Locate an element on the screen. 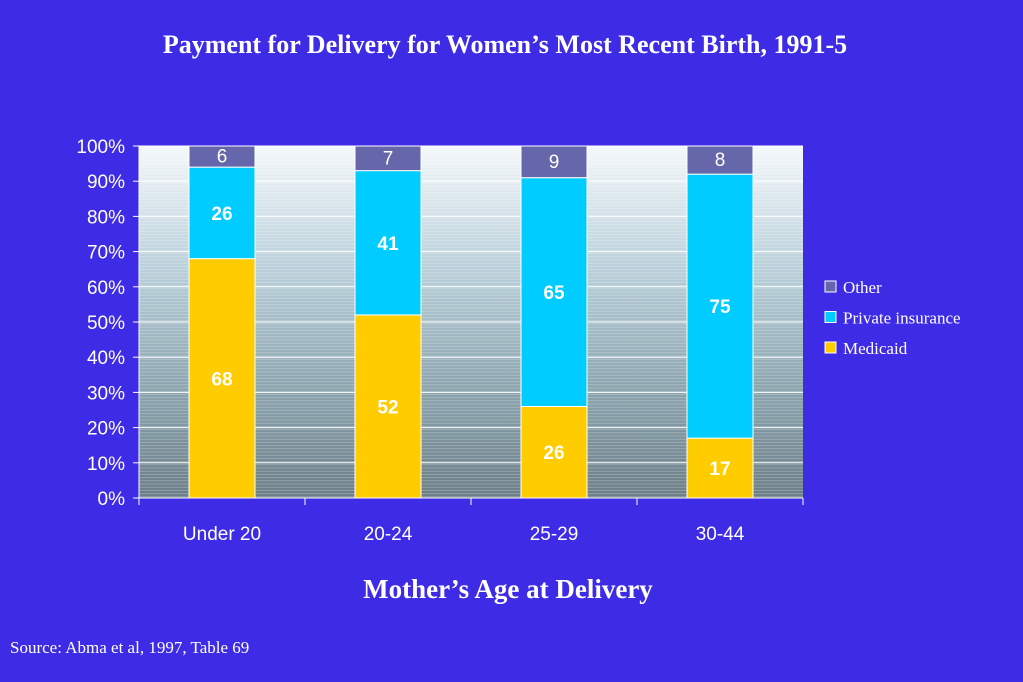 The height and width of the screenshot is (682, 1023). data-label: 9 is located at coordinates (554, 162).